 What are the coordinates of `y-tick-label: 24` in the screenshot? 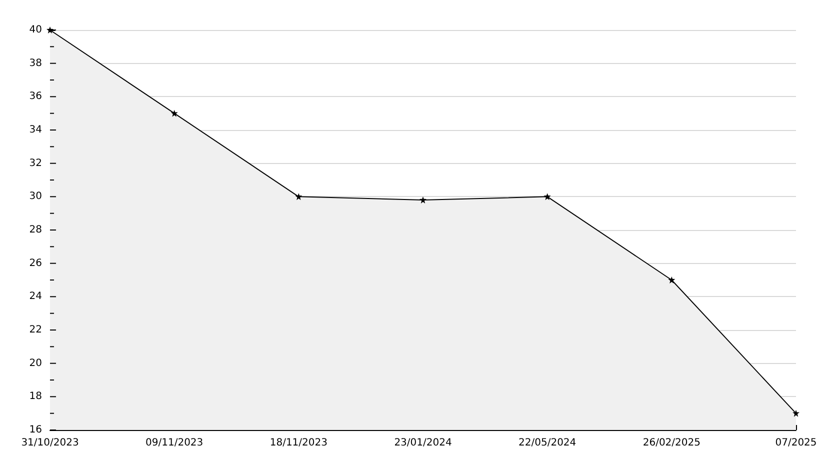 It's located at (35, 296).